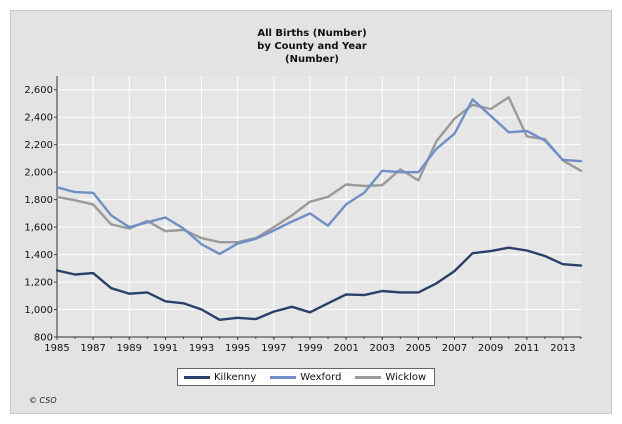 The height and width of the screenshot is (424, 622). What do you see at coordinates (38, 145) in the screenshot?
I see `y-tick-label: 2,200` at bounding box center [38, 145].